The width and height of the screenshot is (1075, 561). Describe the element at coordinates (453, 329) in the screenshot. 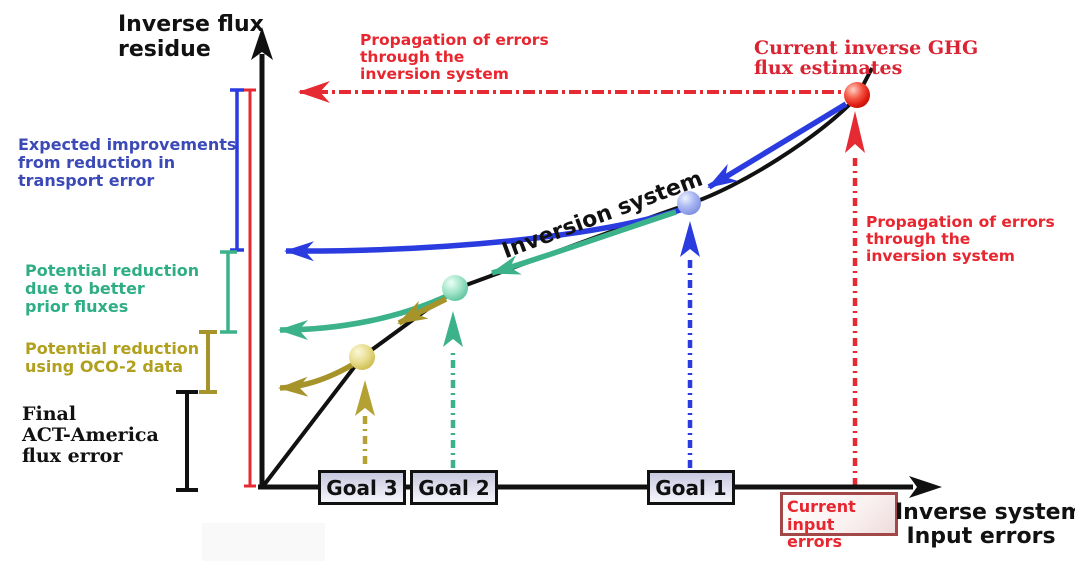

I see `green-up-arrowhead` at that location.